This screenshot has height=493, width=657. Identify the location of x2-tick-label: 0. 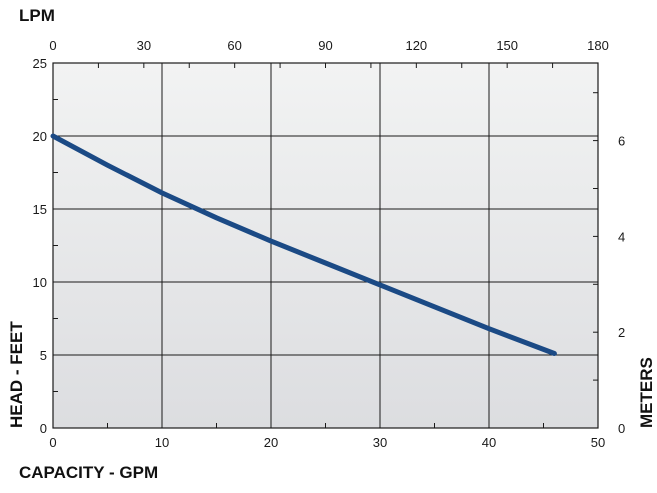
(52, 45).